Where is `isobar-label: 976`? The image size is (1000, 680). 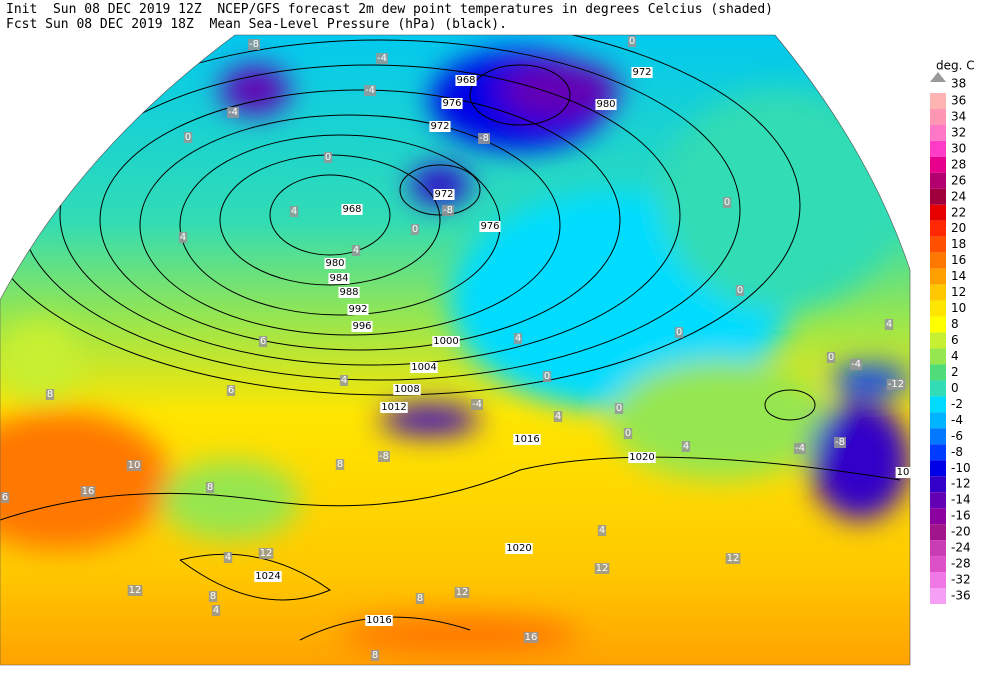
isobar-label: 976 is located at coordinates (451, 103).